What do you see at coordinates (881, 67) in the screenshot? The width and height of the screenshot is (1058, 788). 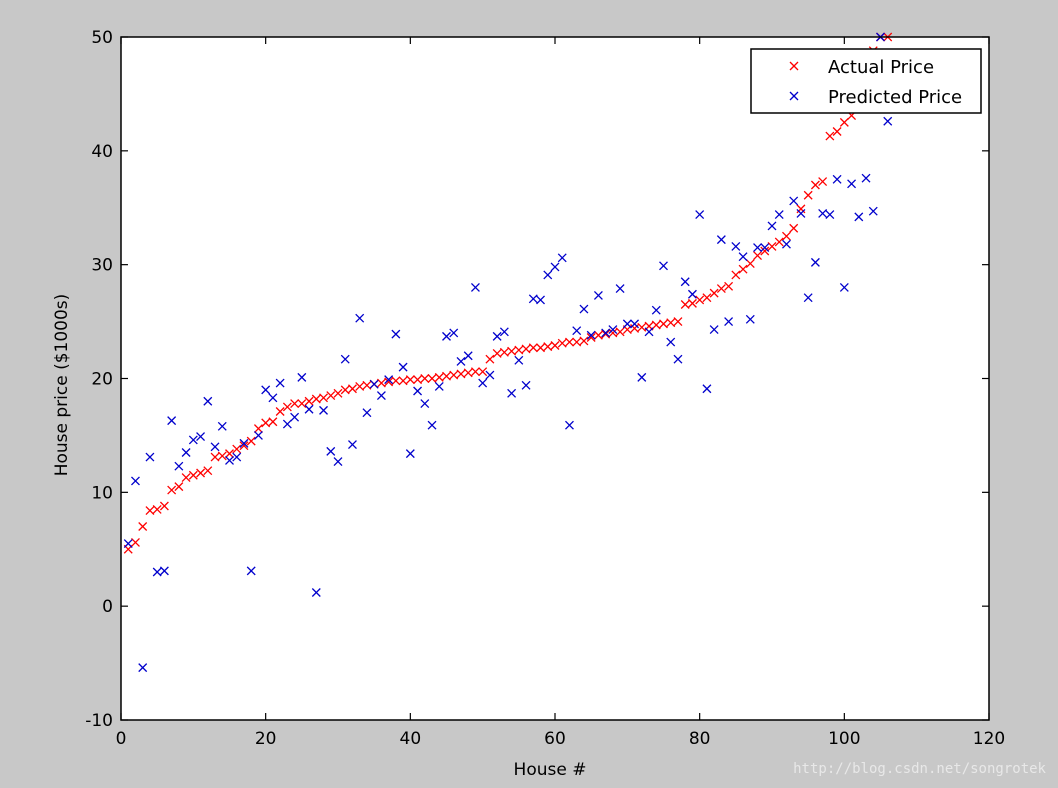 I see `legend-label-actual: Actual Price` at bounding box center [881, 67].